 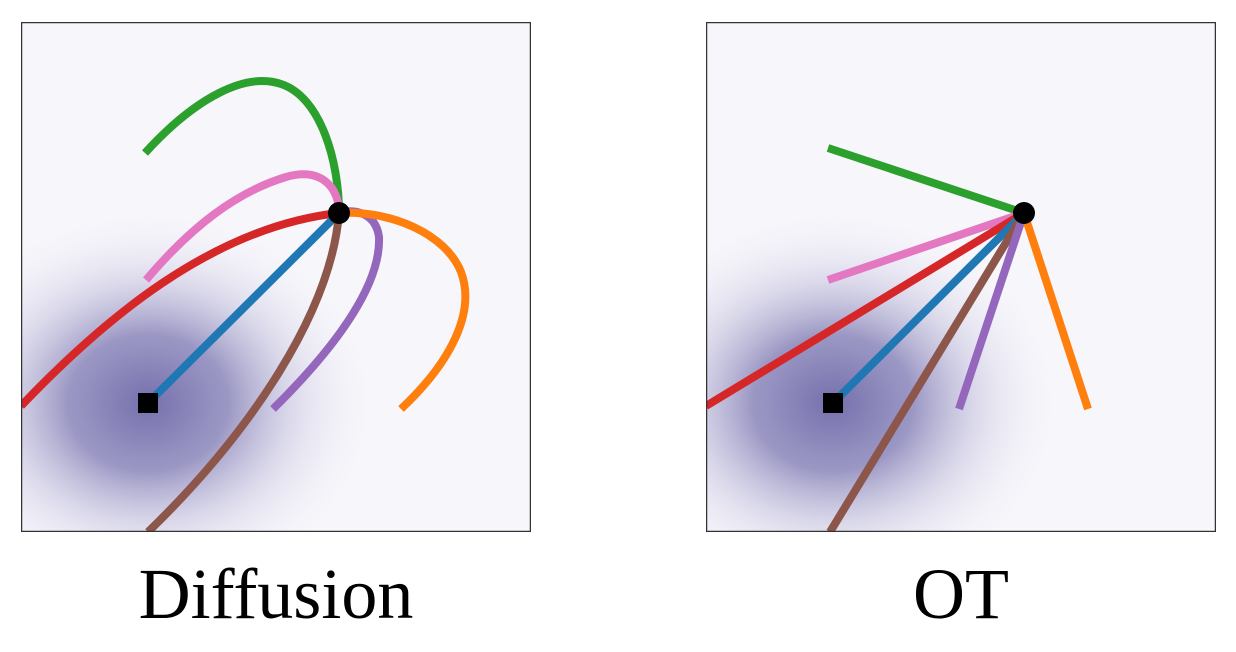 I want to click on ot-caption: OT, so click(x=961, y=594).